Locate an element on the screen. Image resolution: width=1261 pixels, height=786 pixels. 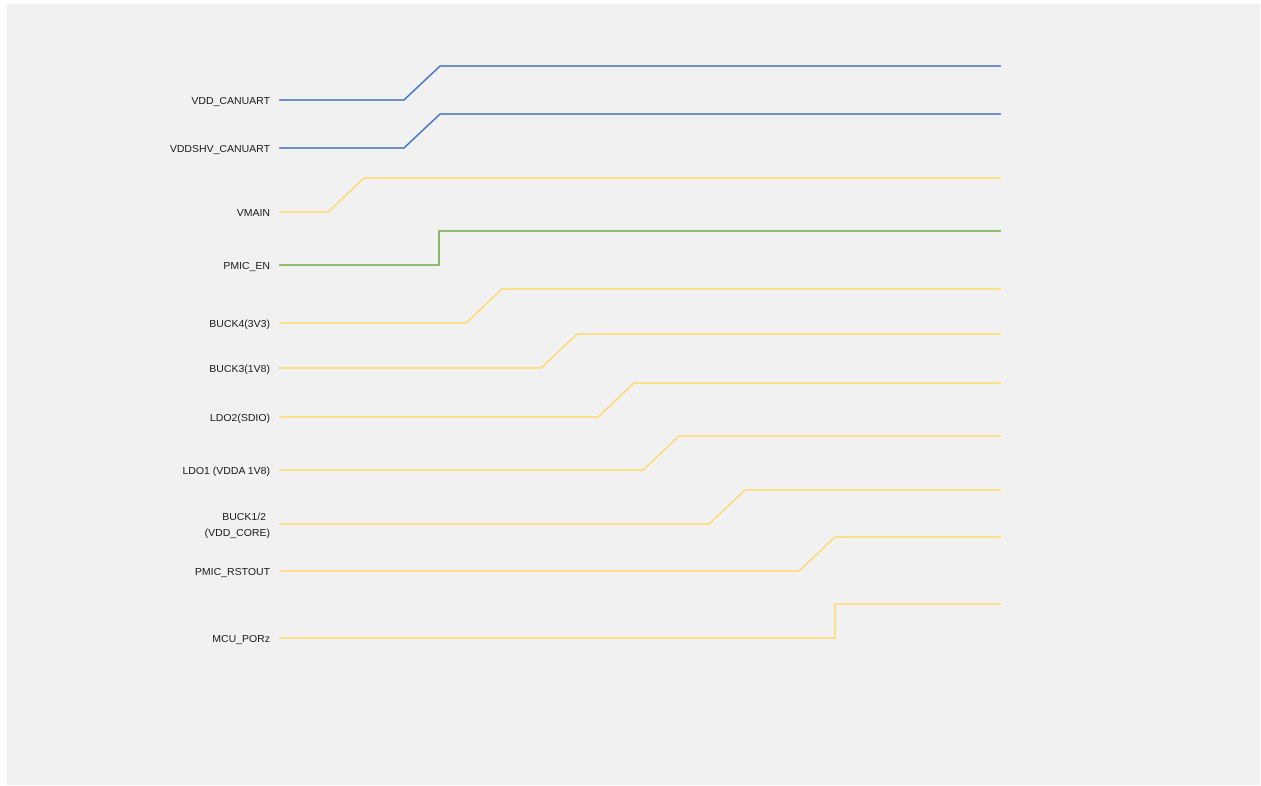
label-vmain: VMAIN is located at coordinates (253, 213).